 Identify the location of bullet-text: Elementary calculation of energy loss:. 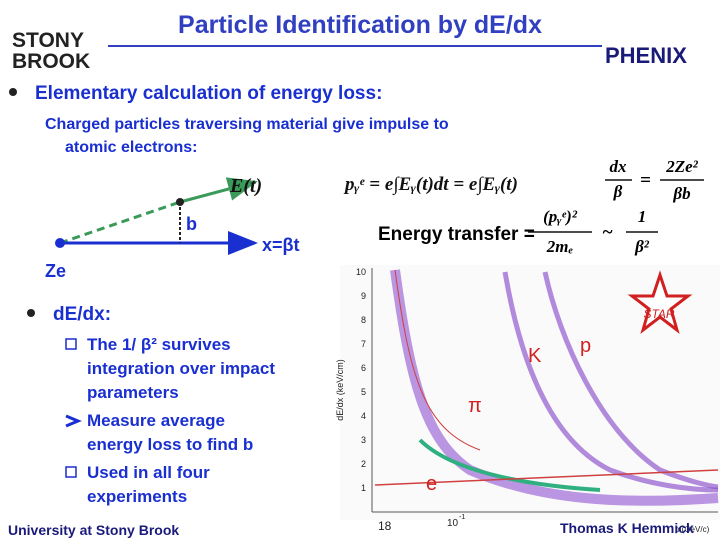
(208, 93).